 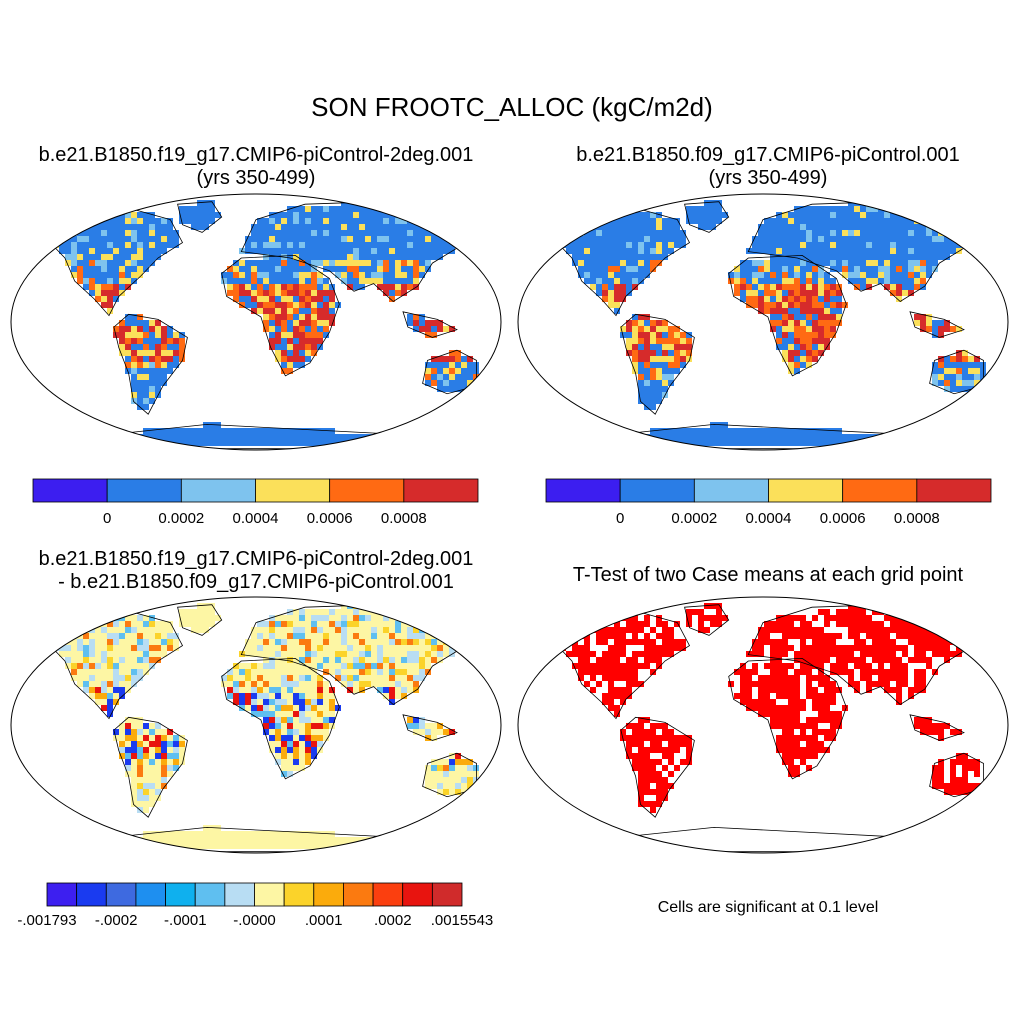 What do you see at coordinates (150, 894) in the screenshot?
I see `colorbar-box` at bounding box center [150, 894].